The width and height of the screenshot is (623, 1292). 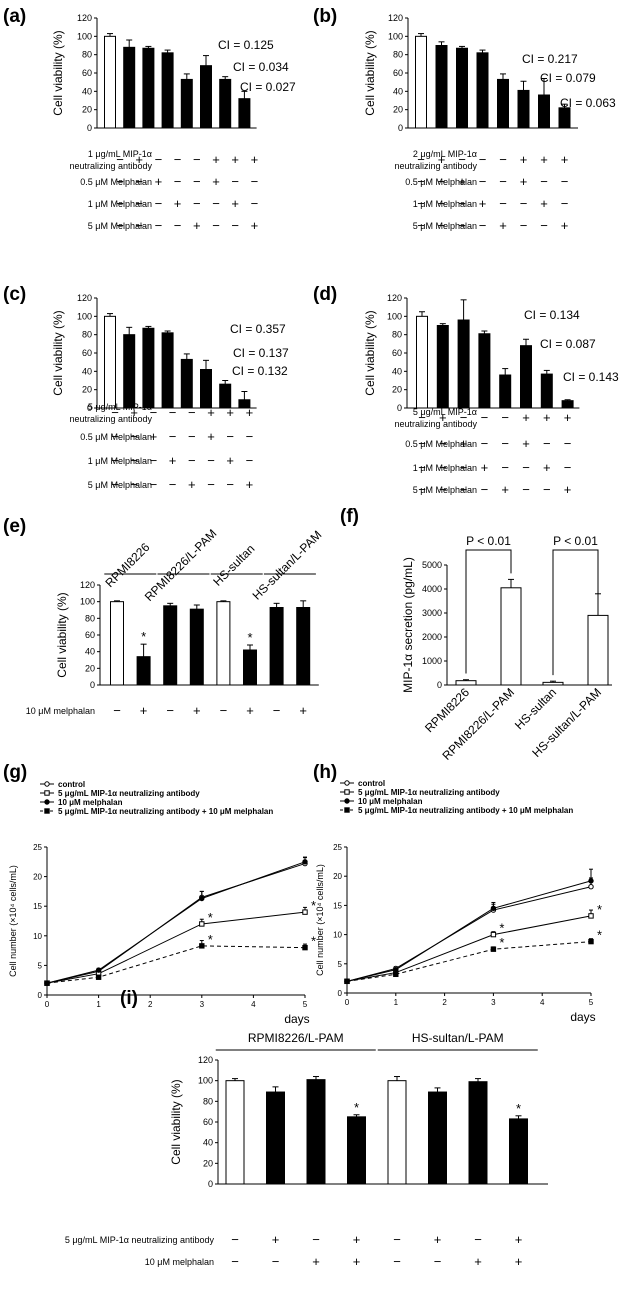 What do you see at coordinates (550, 59) in the screenshot?
I see `ci-label: CI = 0.217` at bounding box center [550, 59].